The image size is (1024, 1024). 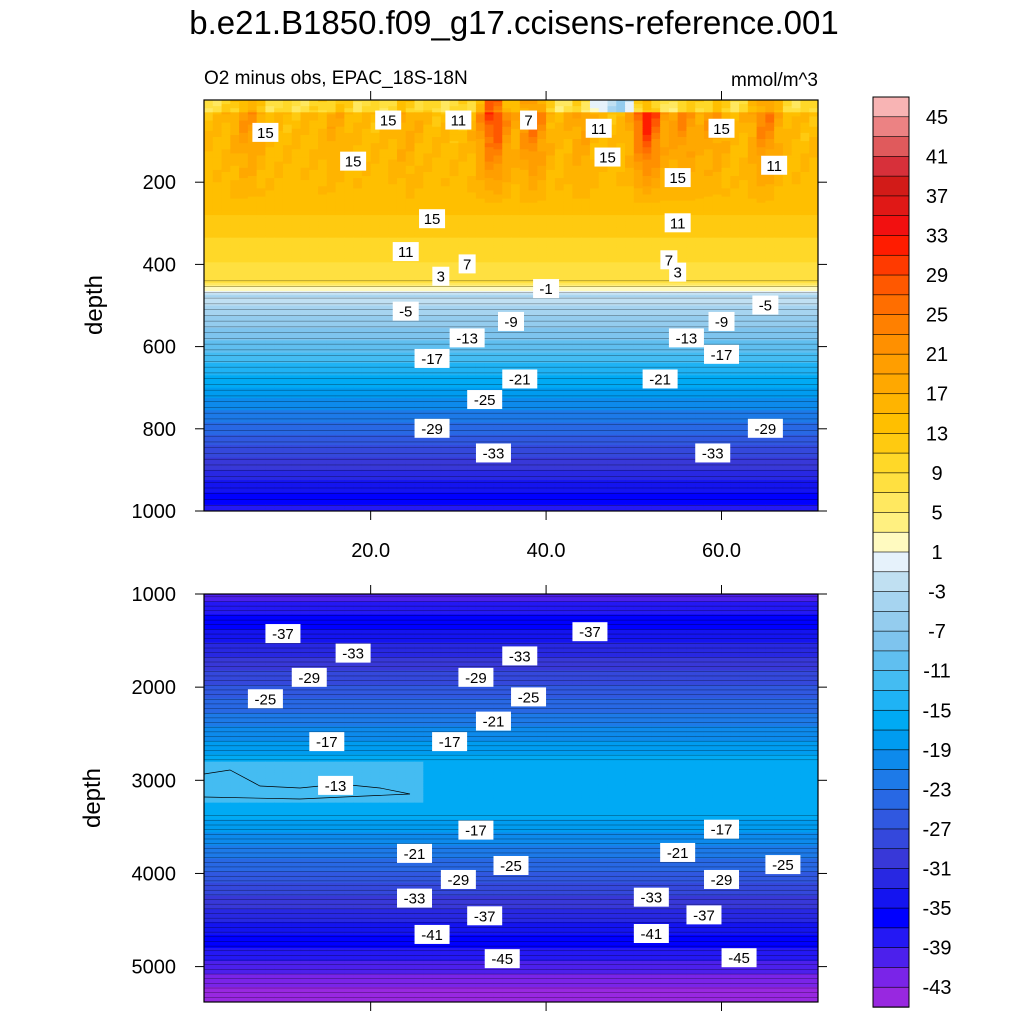 What do you see at coordinates (937, 157) in the screenshot?
I see `colorbar-tick-label: 41` at bounding box center [937, 157].